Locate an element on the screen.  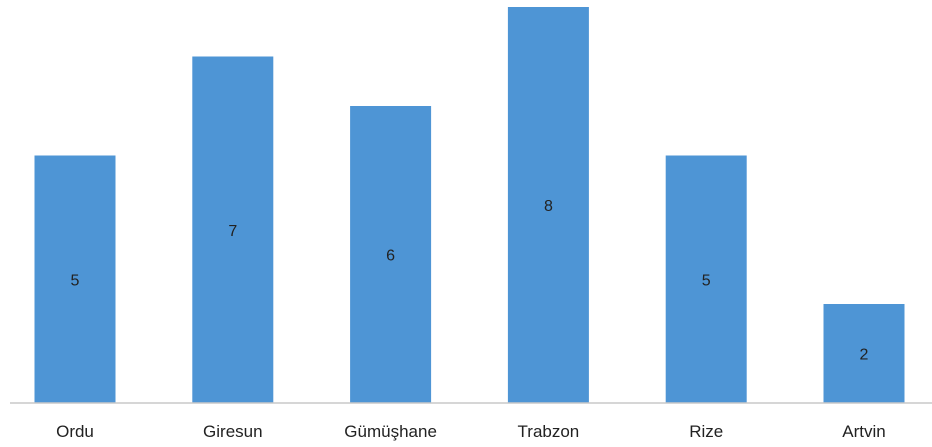
data-label-rize: 5 is located at coordinates (706, 280).